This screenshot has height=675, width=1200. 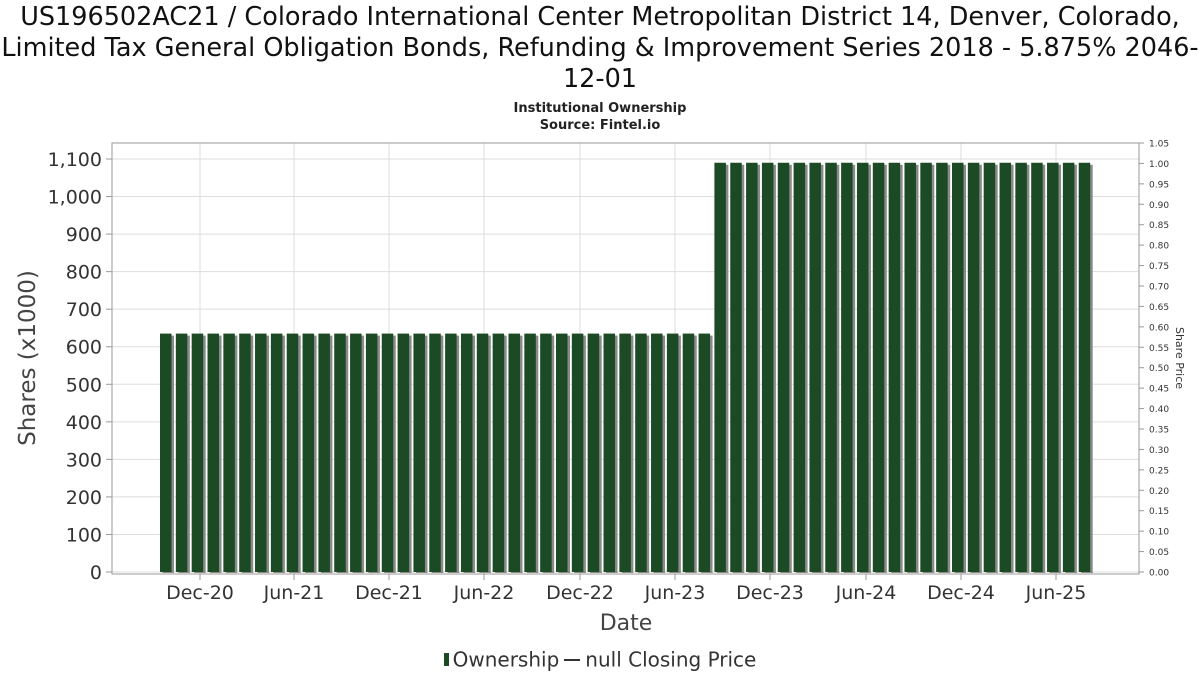 What do you see at coordinates (600, 125) in the screenshot?
I see `chart-source: Source: Fintel.io` at bounding box center [600, 125].